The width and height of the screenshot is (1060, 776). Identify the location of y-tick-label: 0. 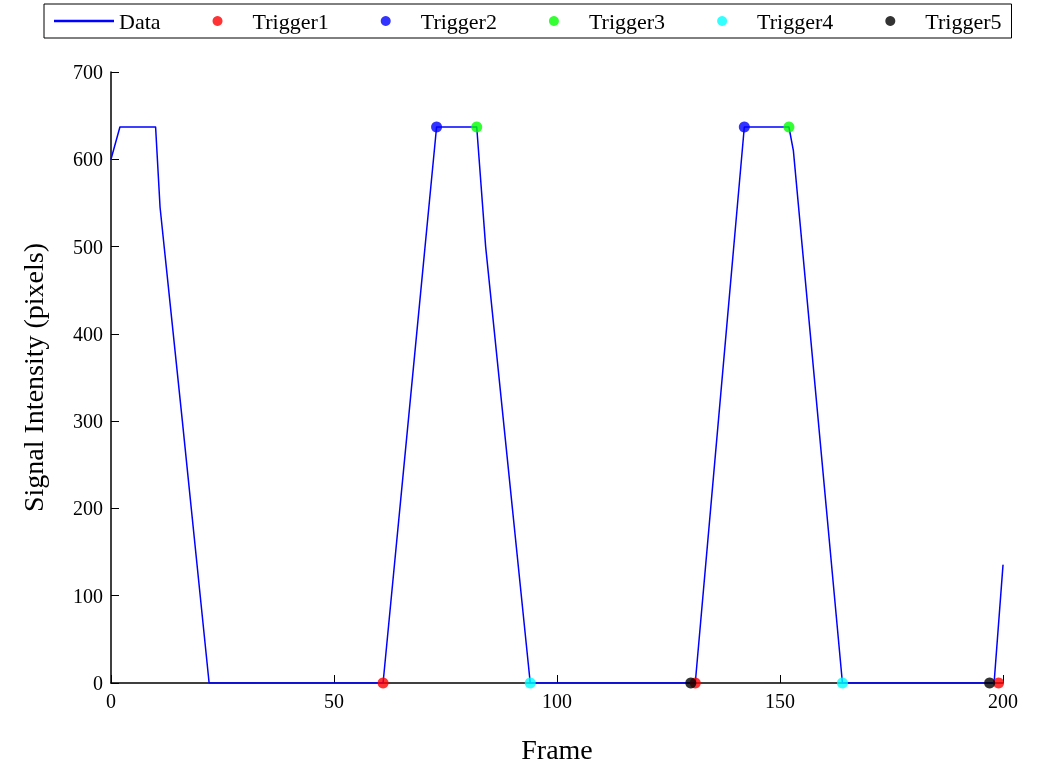
(98, 683).